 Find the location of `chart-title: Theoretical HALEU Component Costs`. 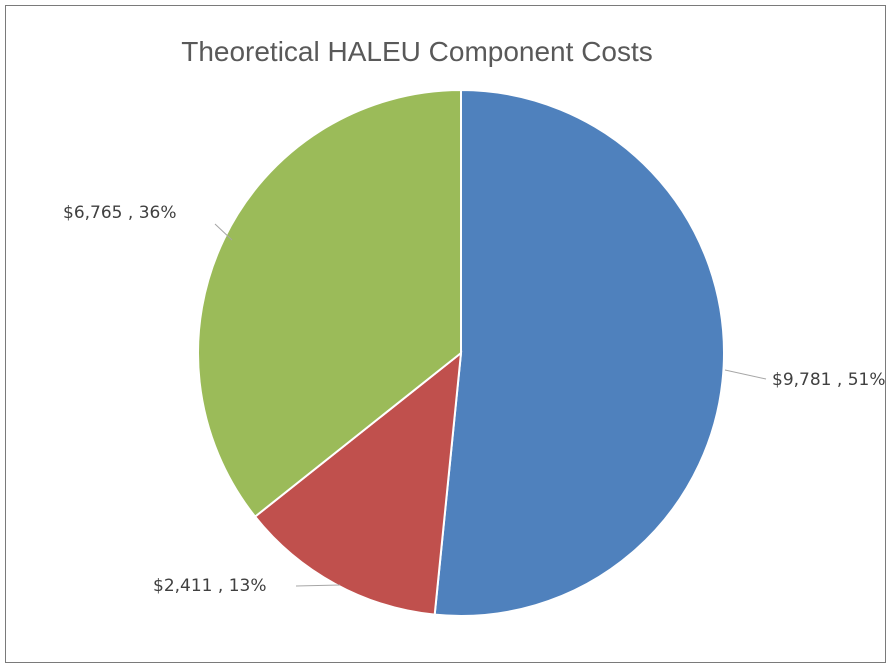

chart-title: Theoretical HALEU Component Costs is located at coordinates (417, 51).